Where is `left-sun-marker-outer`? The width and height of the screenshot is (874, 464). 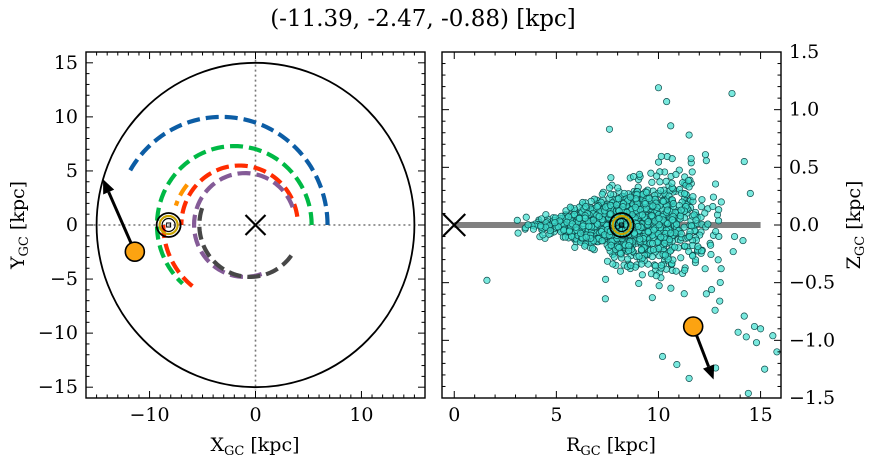 left-sun-marker-outer is located at coordinates (168, 225).